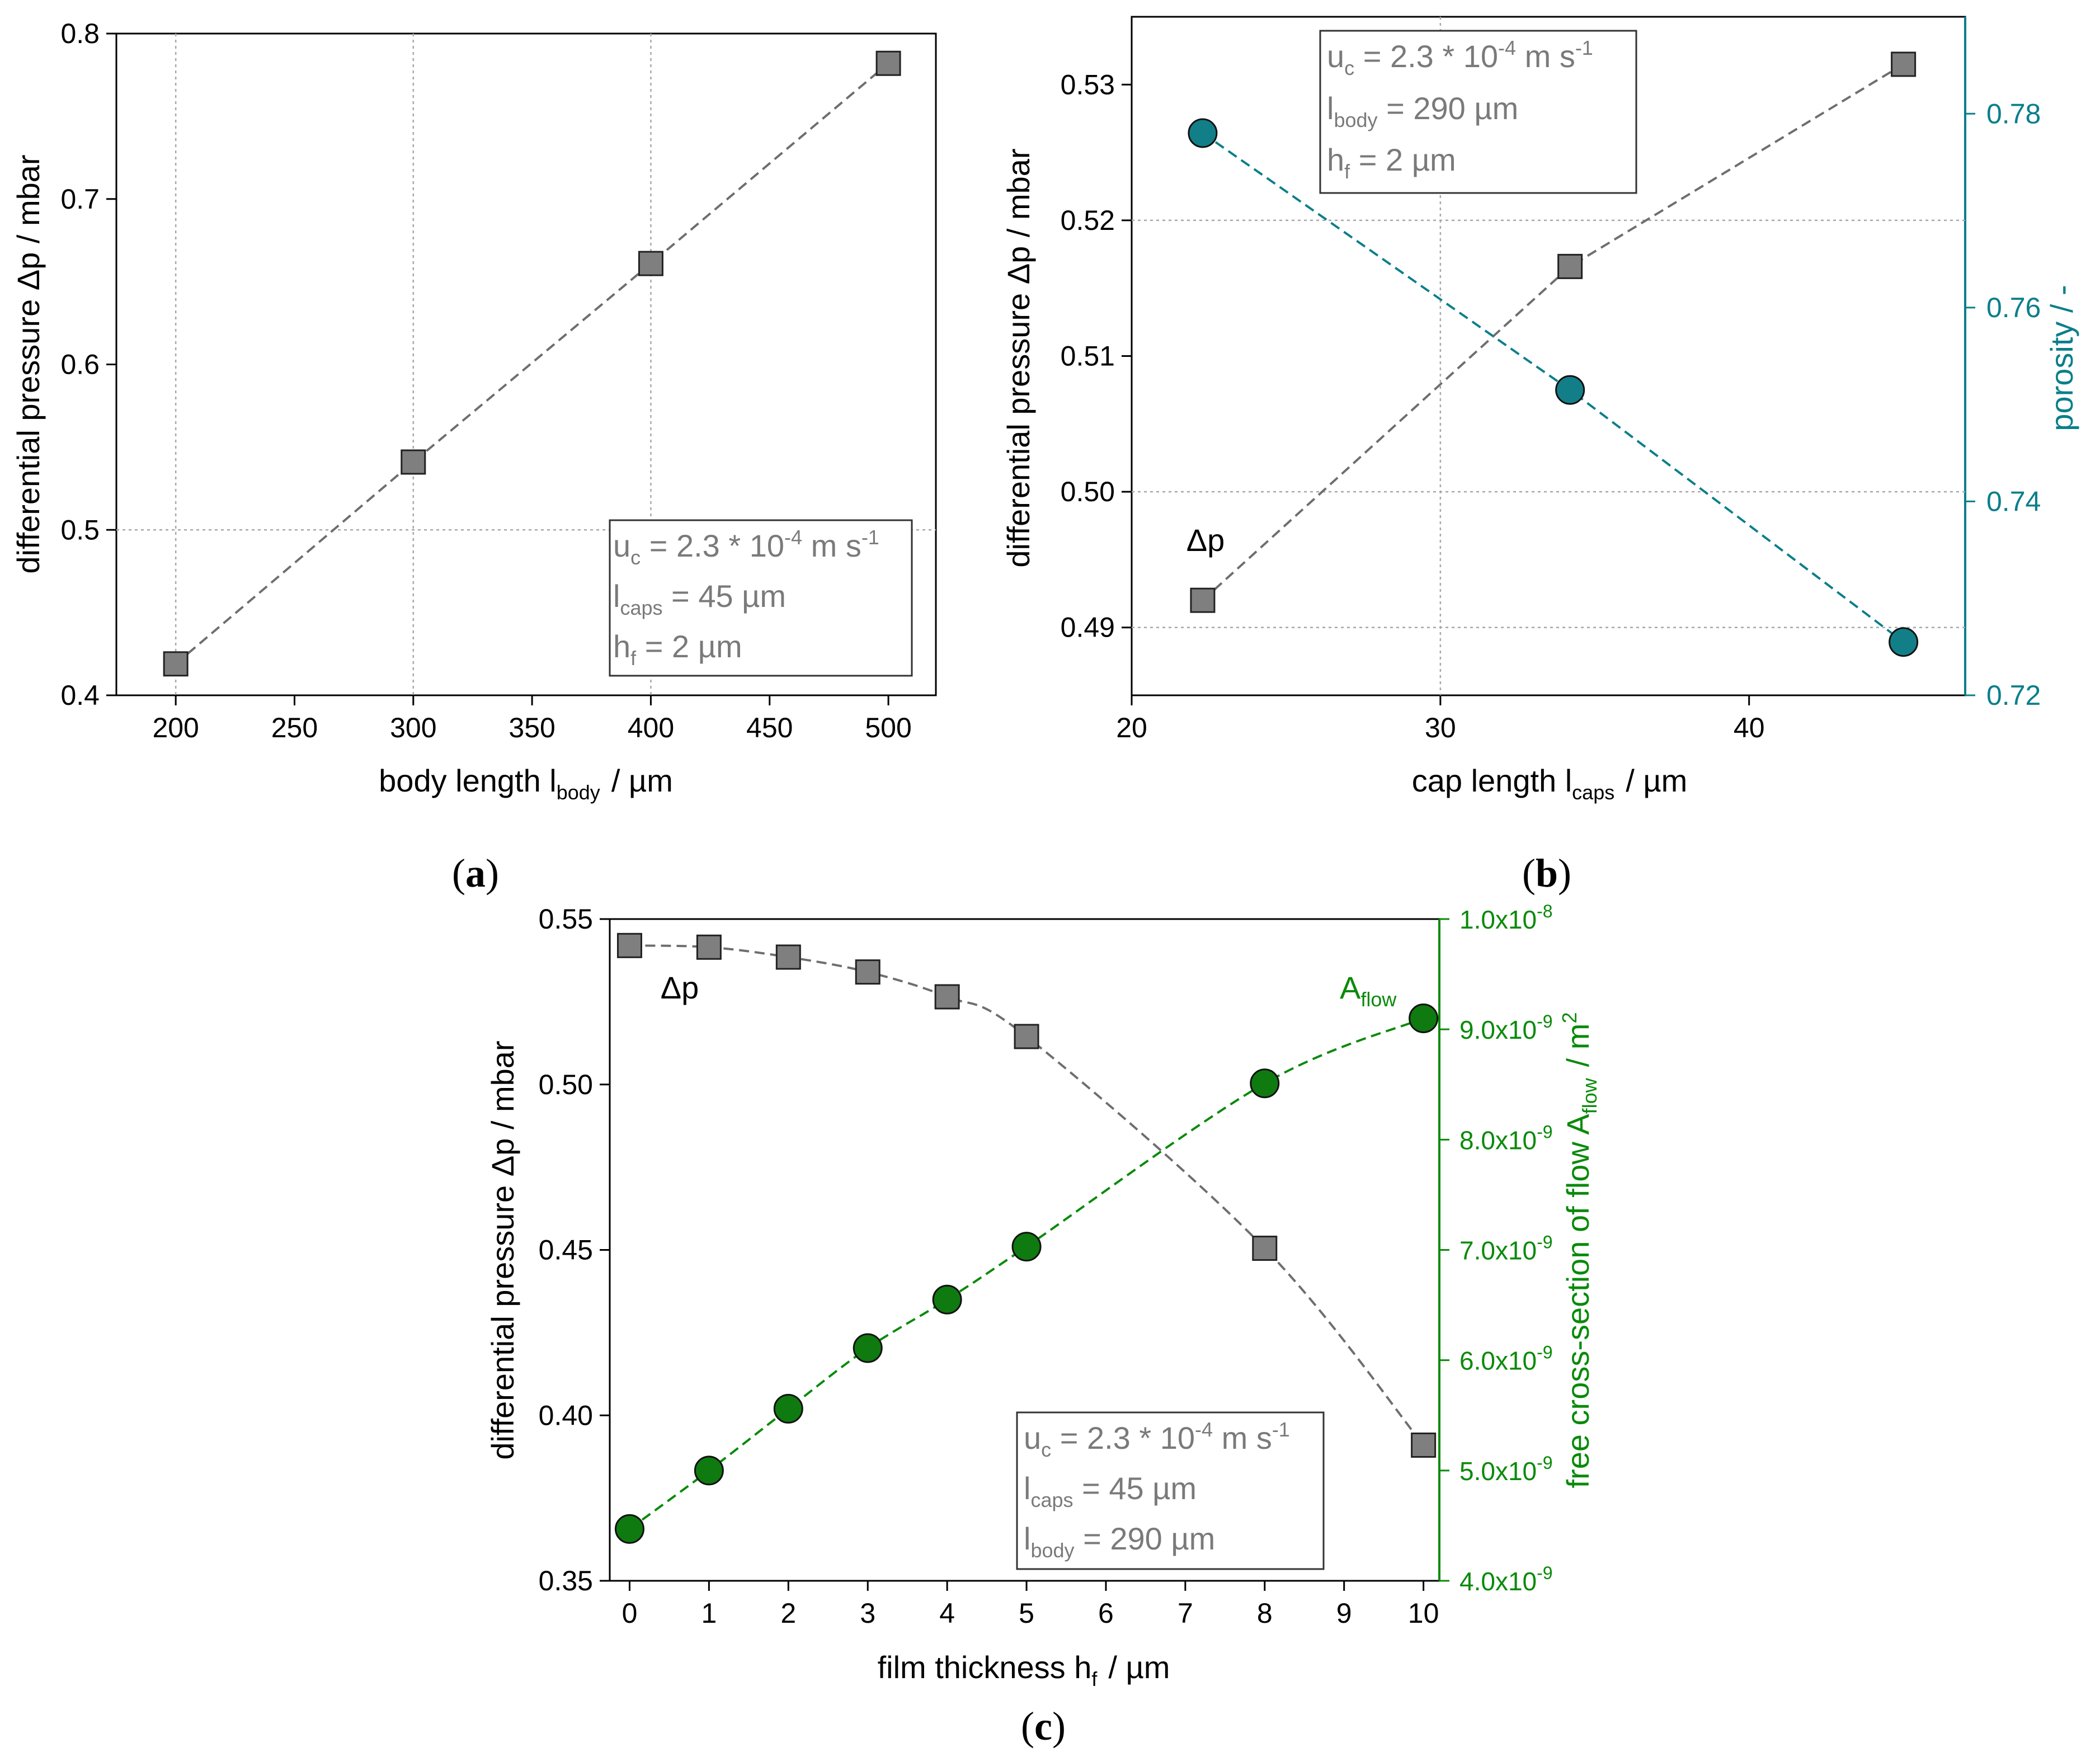  What do you see at coordinates (1423, 1614) in the screenshot?
I see `panel-c-x-tick-label: 10` at bounding box center [1423, 1614].